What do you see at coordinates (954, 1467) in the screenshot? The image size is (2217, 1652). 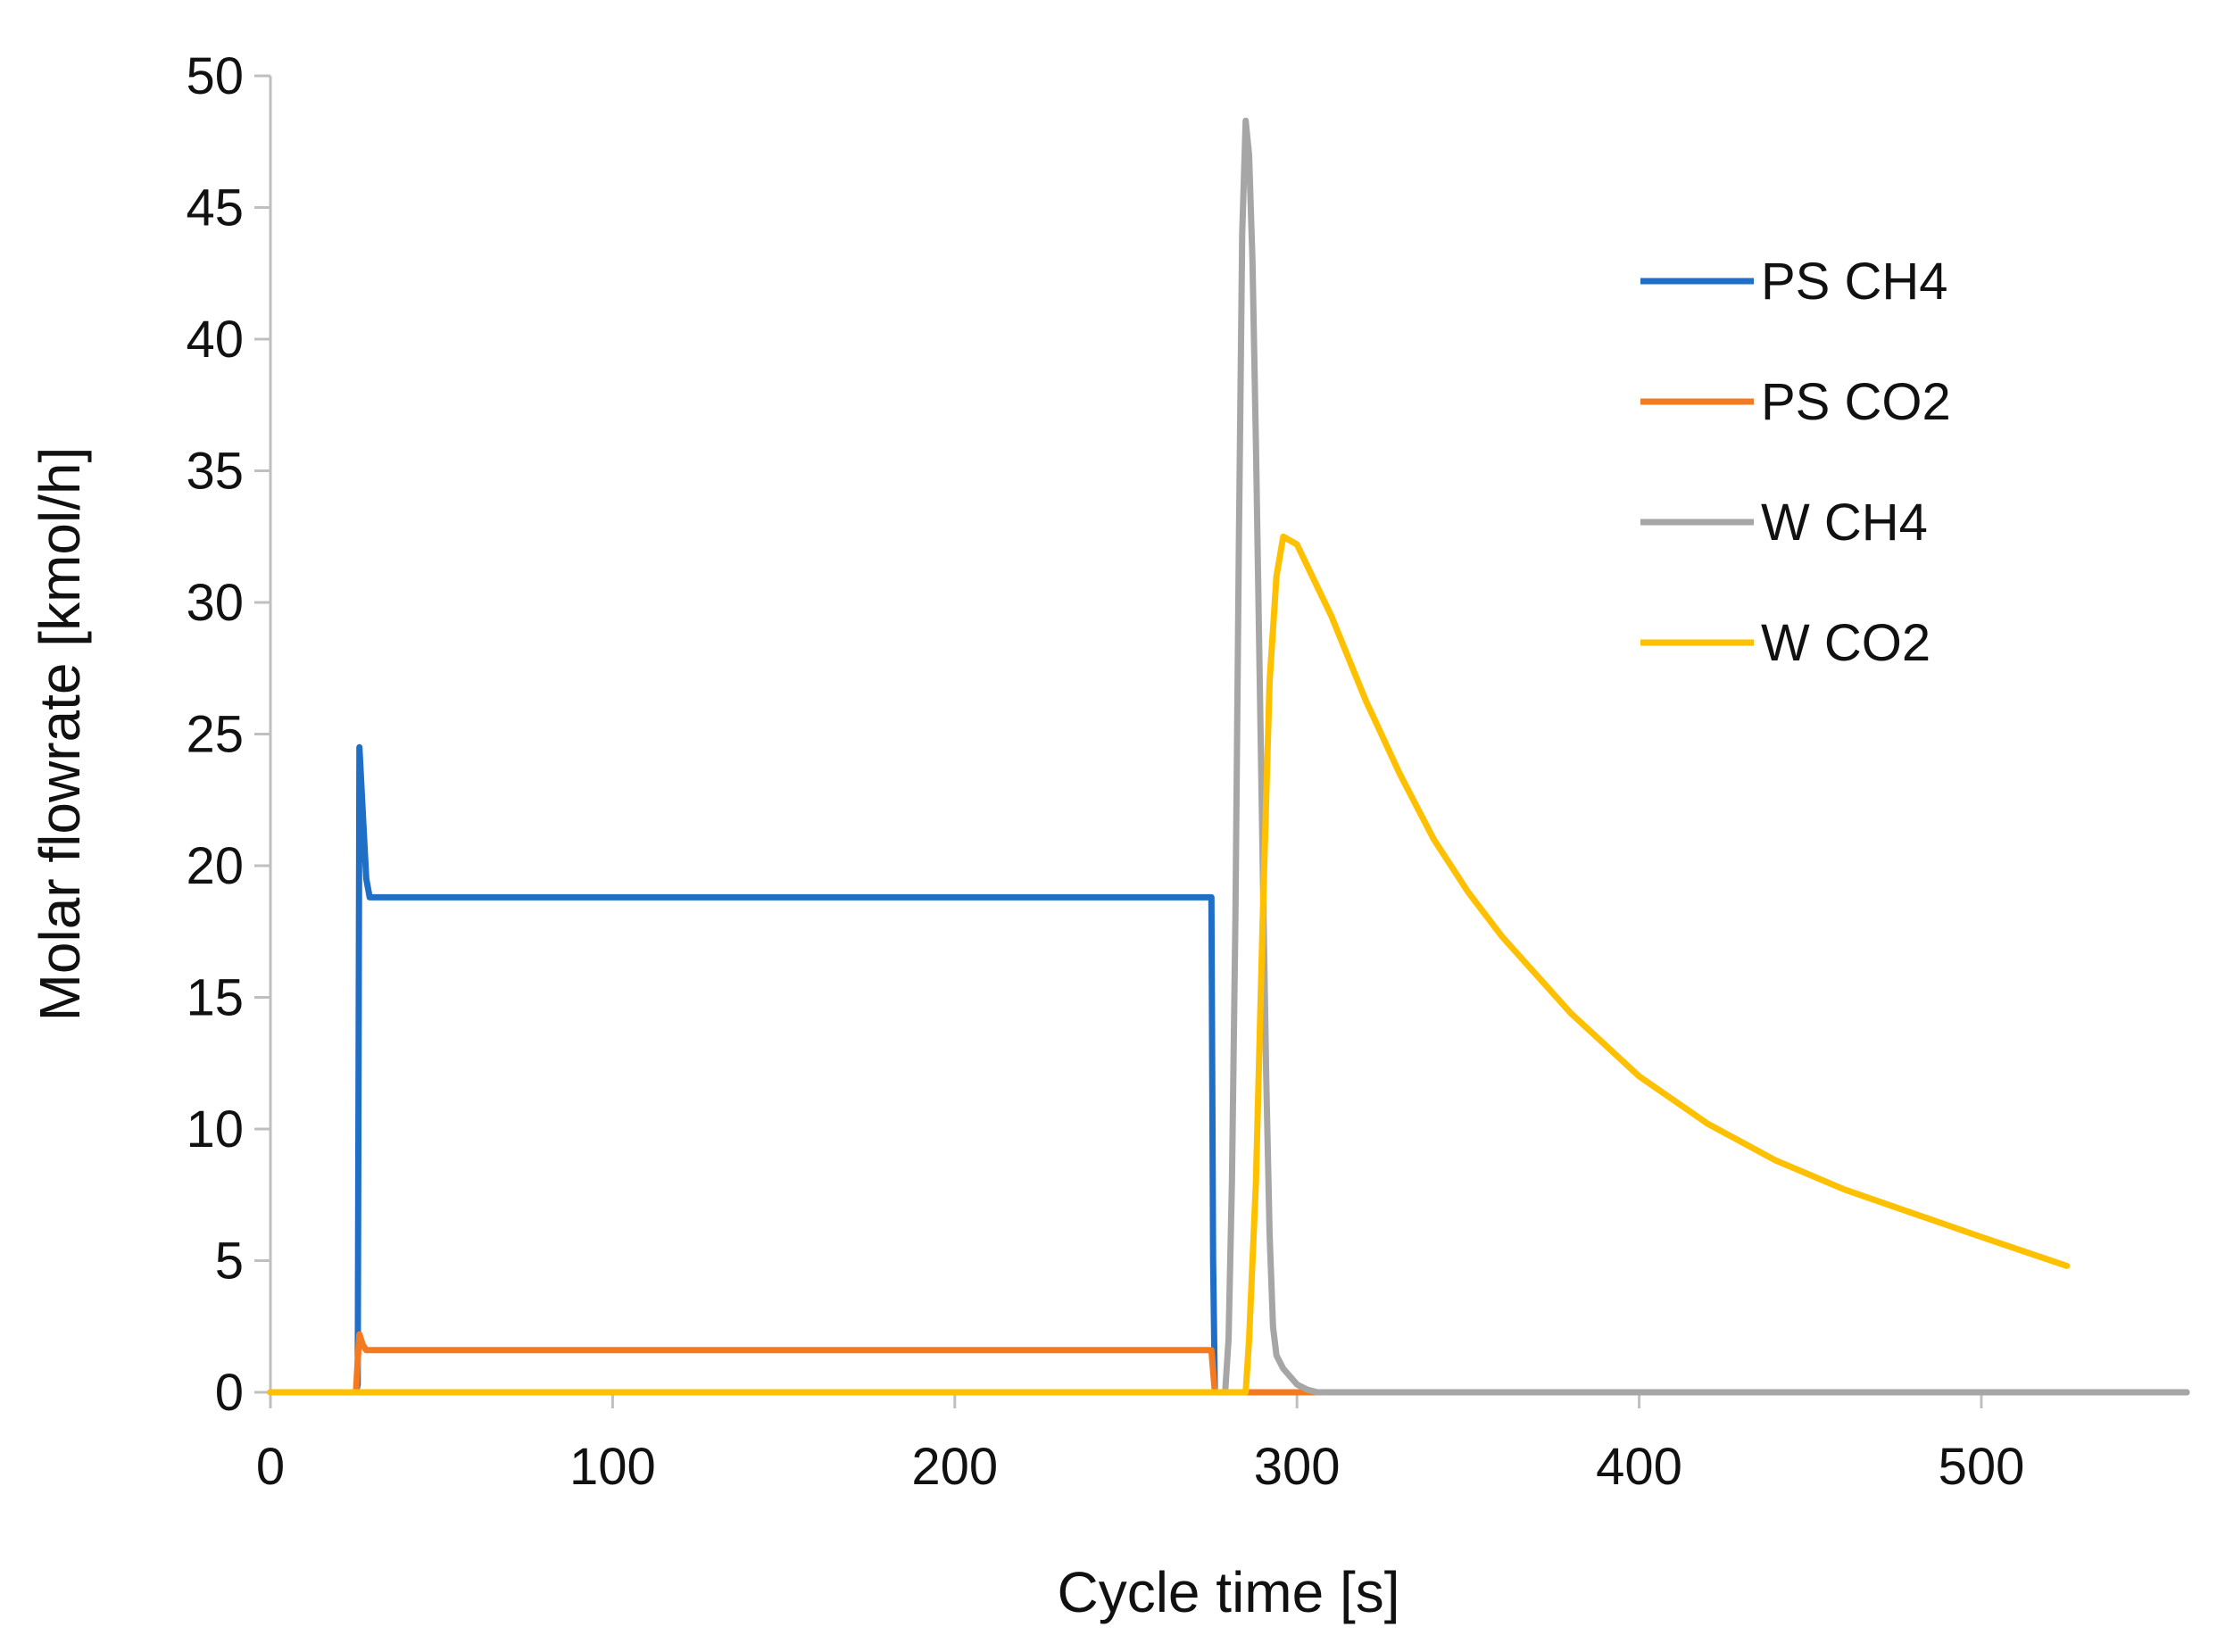 I see `x-tick-label: 200` at bounding box center [954, 1467].